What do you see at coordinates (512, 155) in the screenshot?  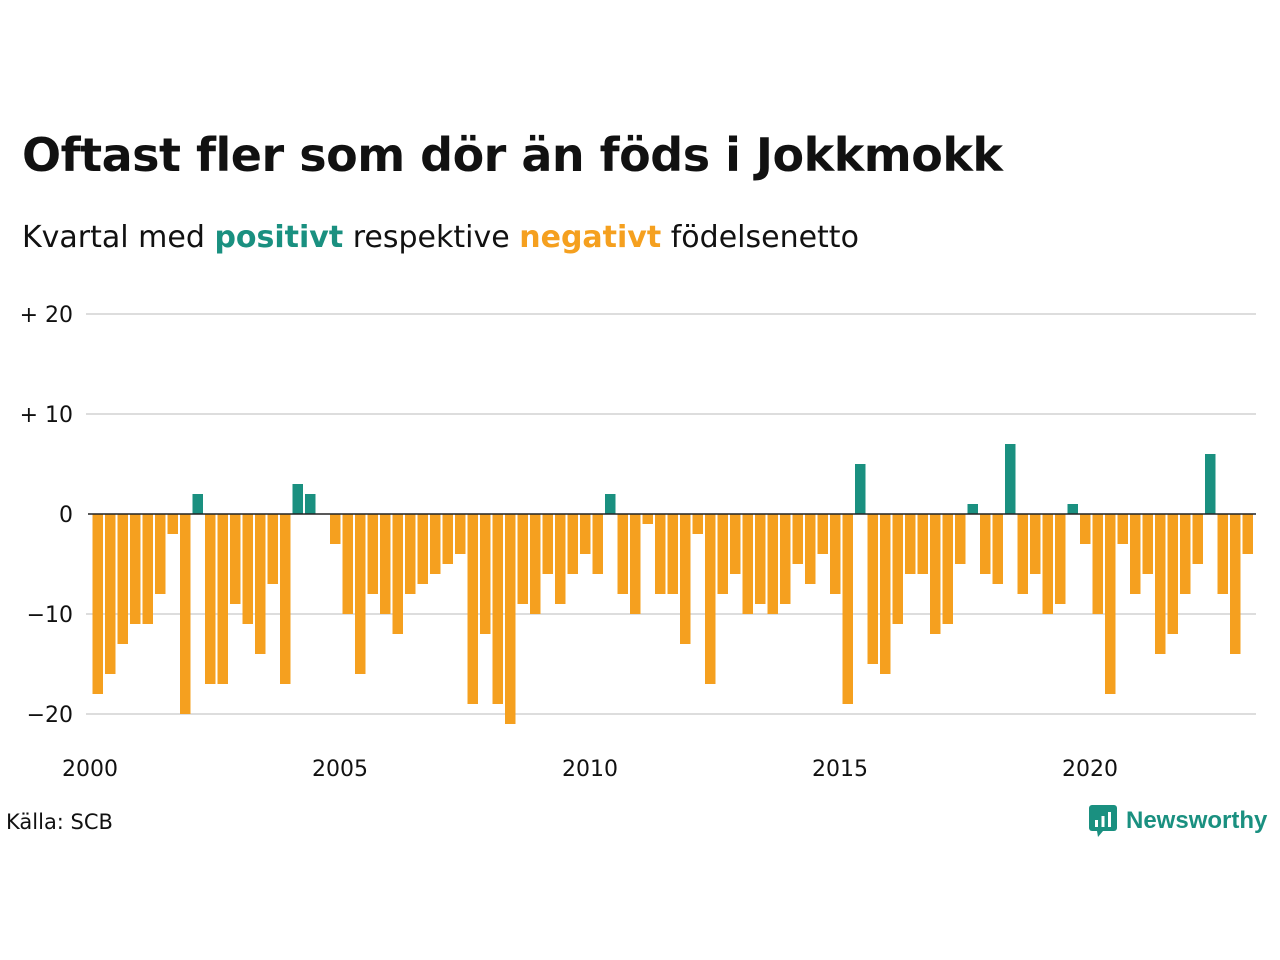 I see `chart-title: Oftast fler som dör än föds i Jokkmokk` at bounding box center [512, 155].